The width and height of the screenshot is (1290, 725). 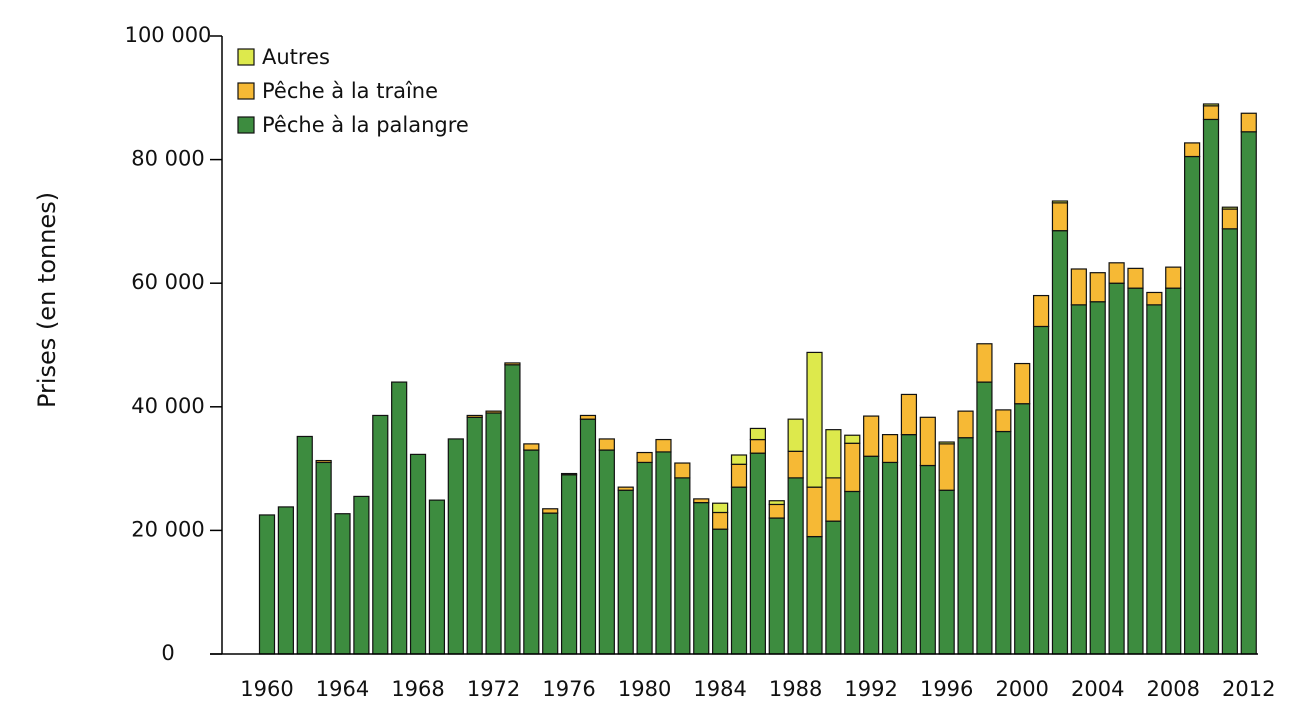 What do you see at coordinates (946, 689) in the screenshot?
I see `x-tick-label: 1996` at bounding box center [946, 689].